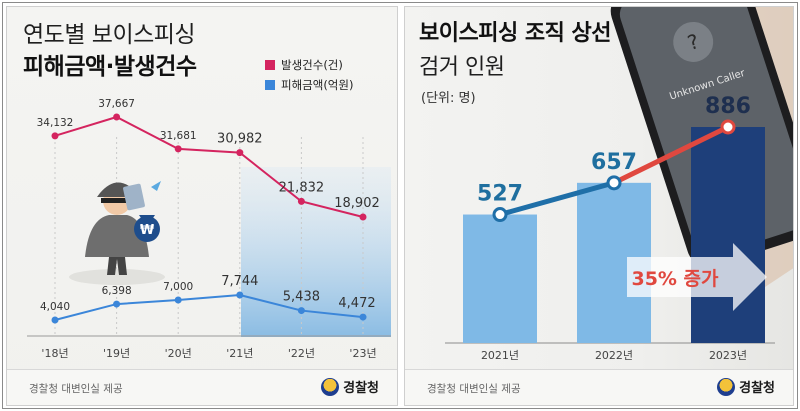 The width and height of the screenshot is (800, 411). I want to click on bar-2021년, so click(500, 278).